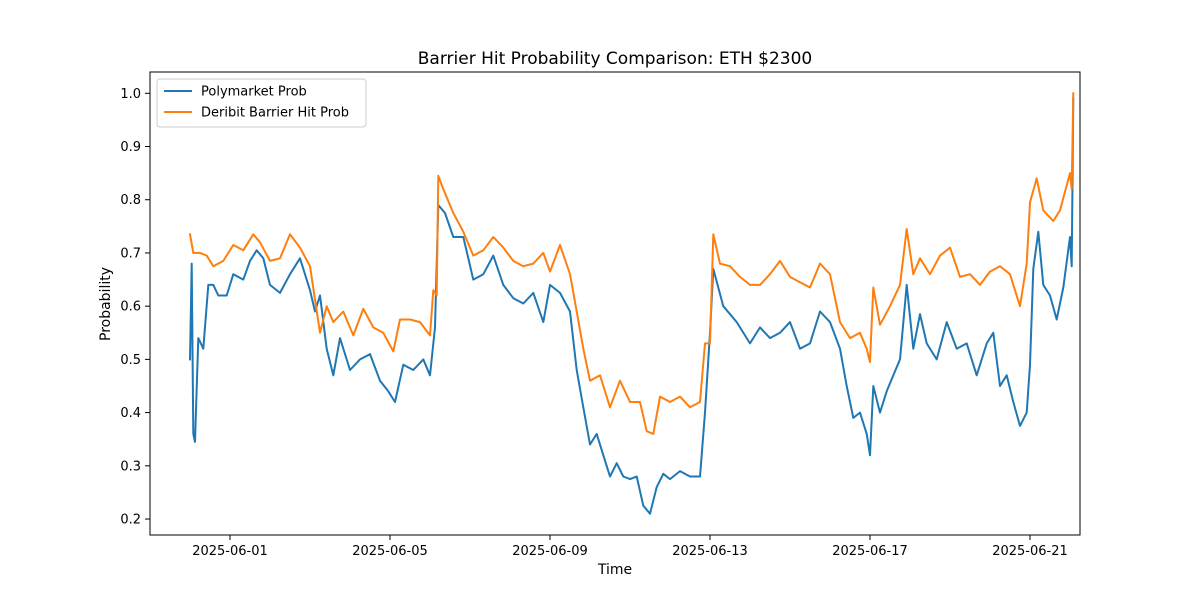 This screenshot has width=1200, height=600. Describe the element at coordinates (130, 94) in the screenshot. I see `y-tick-label: 1.0` at that location.